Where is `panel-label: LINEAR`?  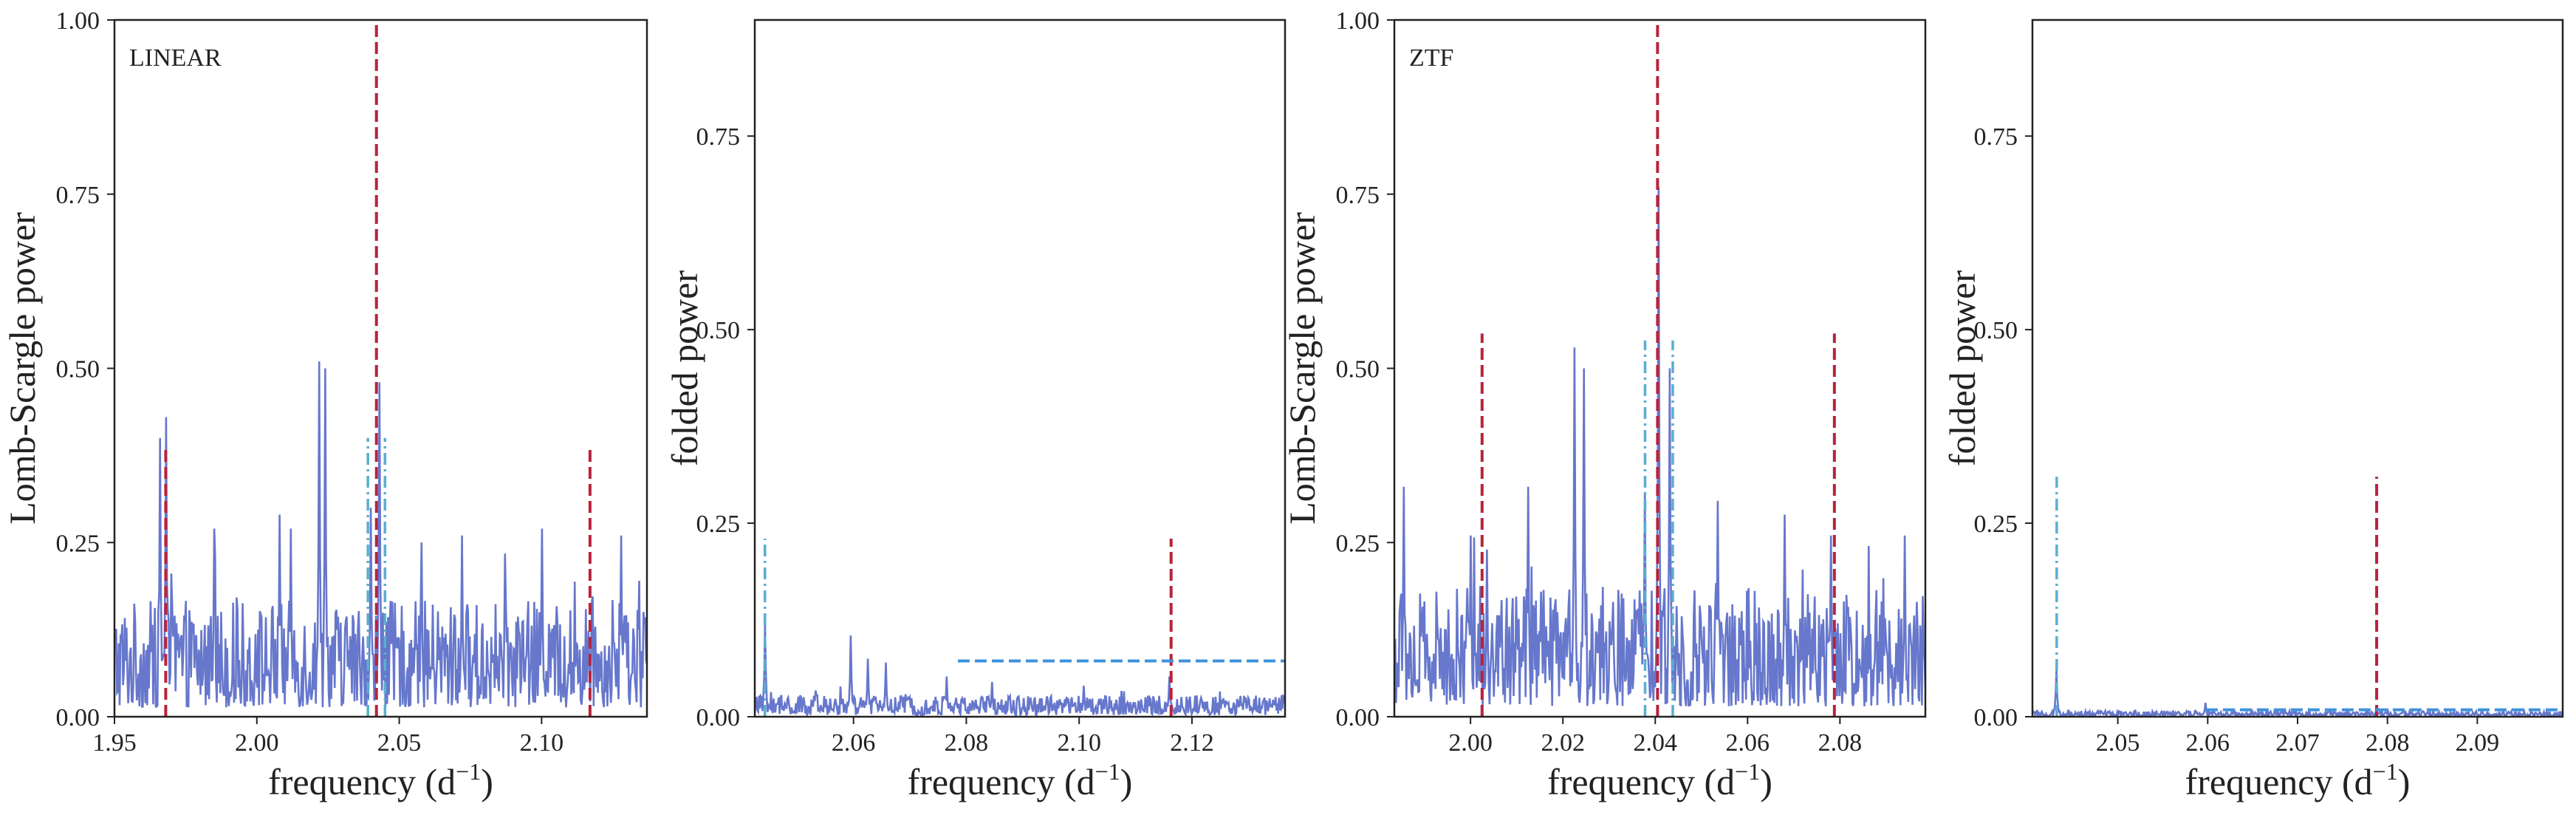
panel-label: LINEAR is located at coordinates (175, 58).